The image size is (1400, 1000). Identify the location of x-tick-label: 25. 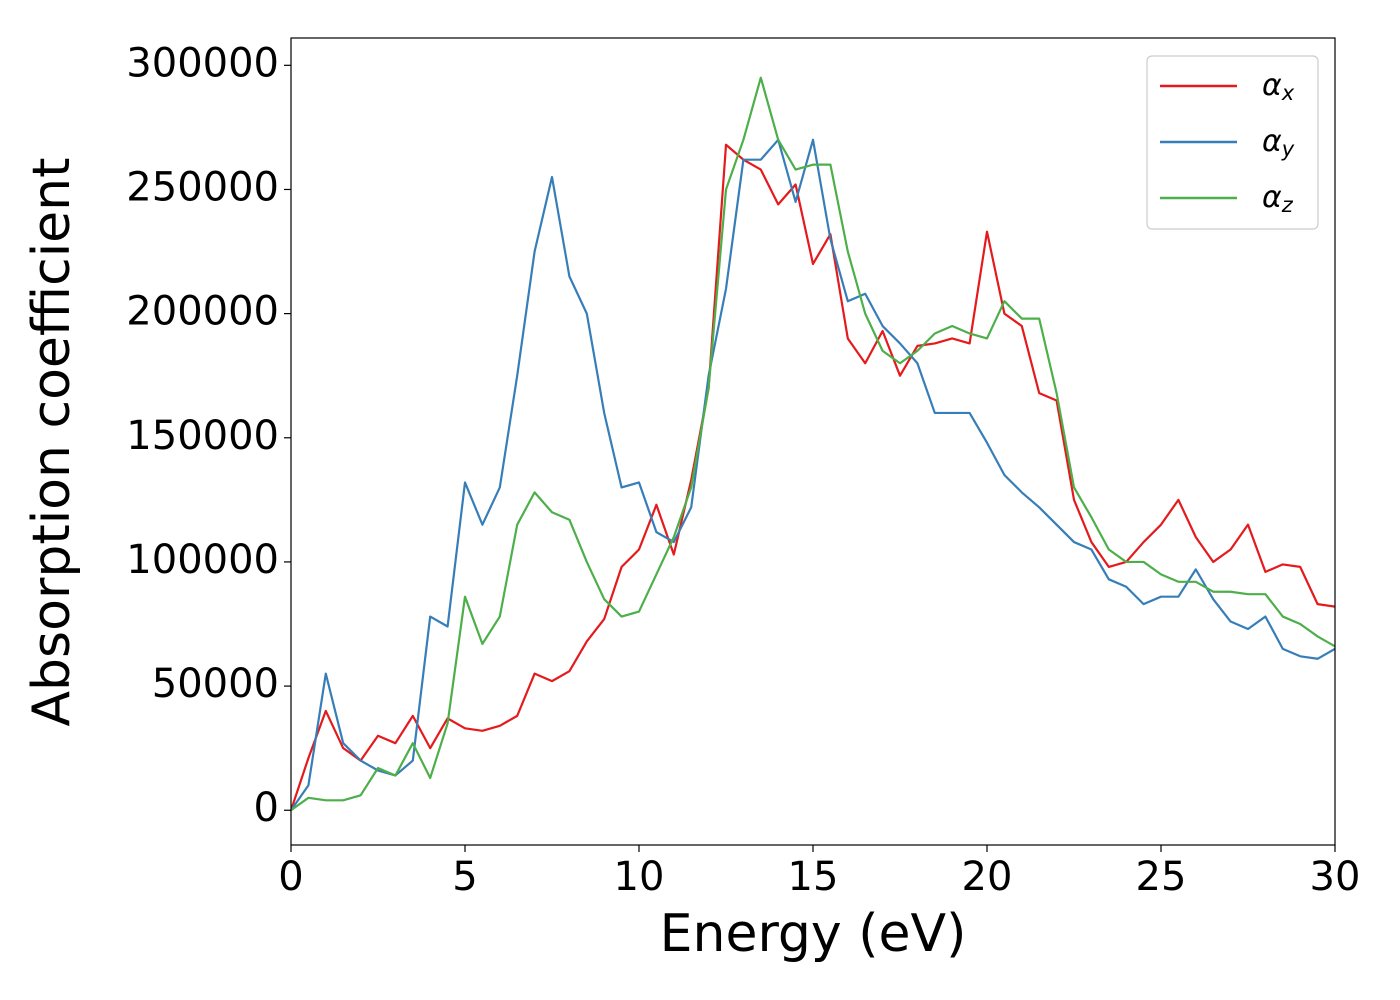
(1161, 877).